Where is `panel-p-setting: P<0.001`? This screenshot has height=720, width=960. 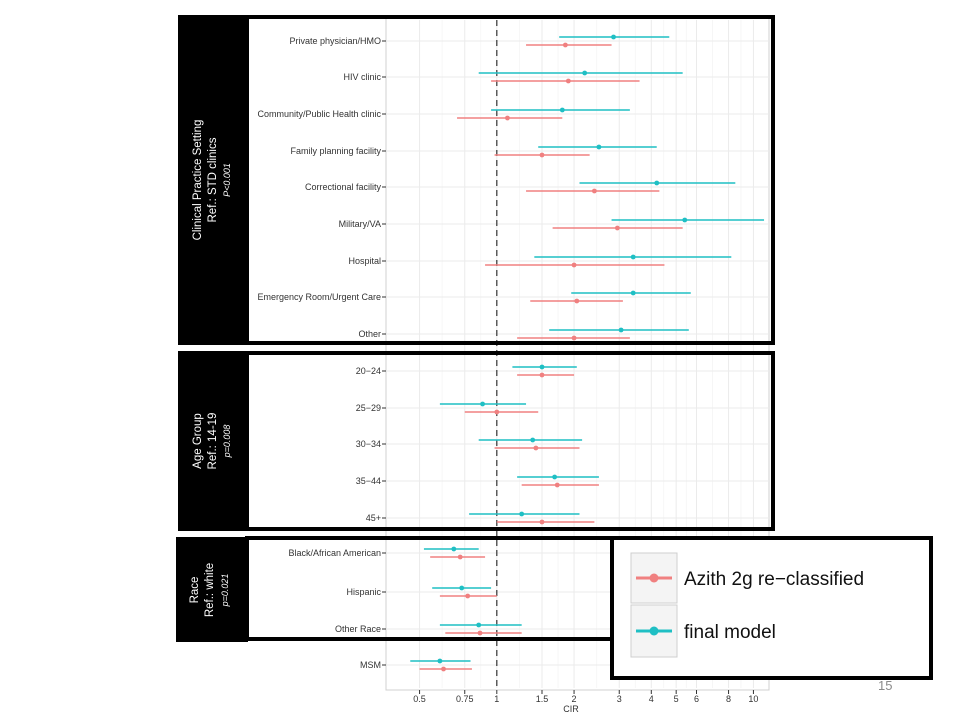
panel-p-setting: P<0.001 is located at coordinates (227, 180).